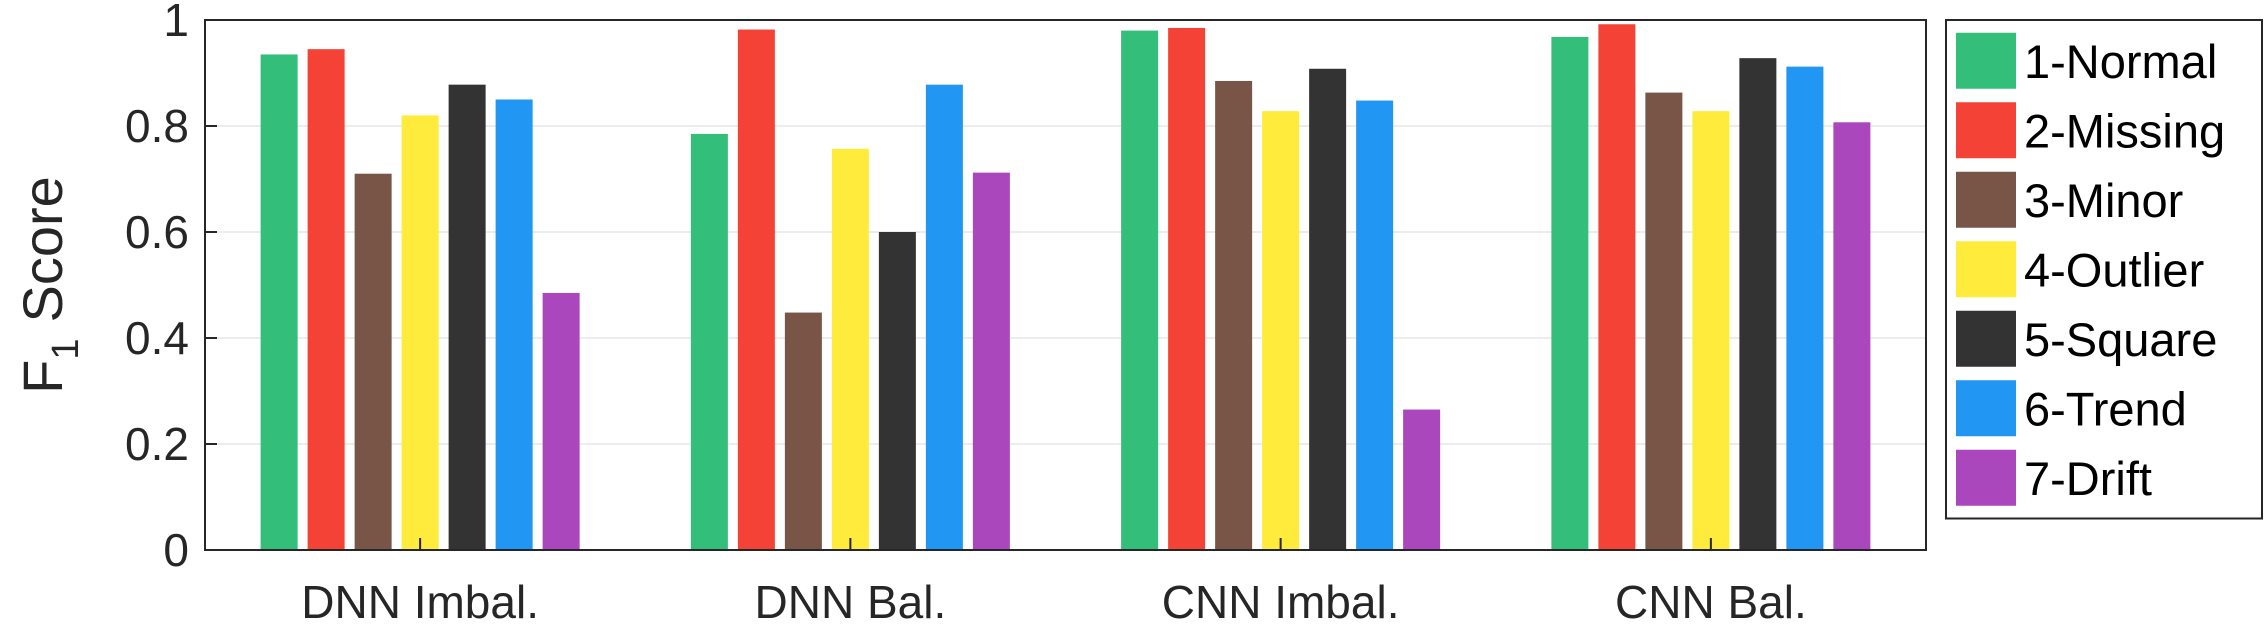 Image resolution: width=2266 pixels, height=625 pixels. I want to click on y-axis-label-subscript: 1, so click(66, 348).